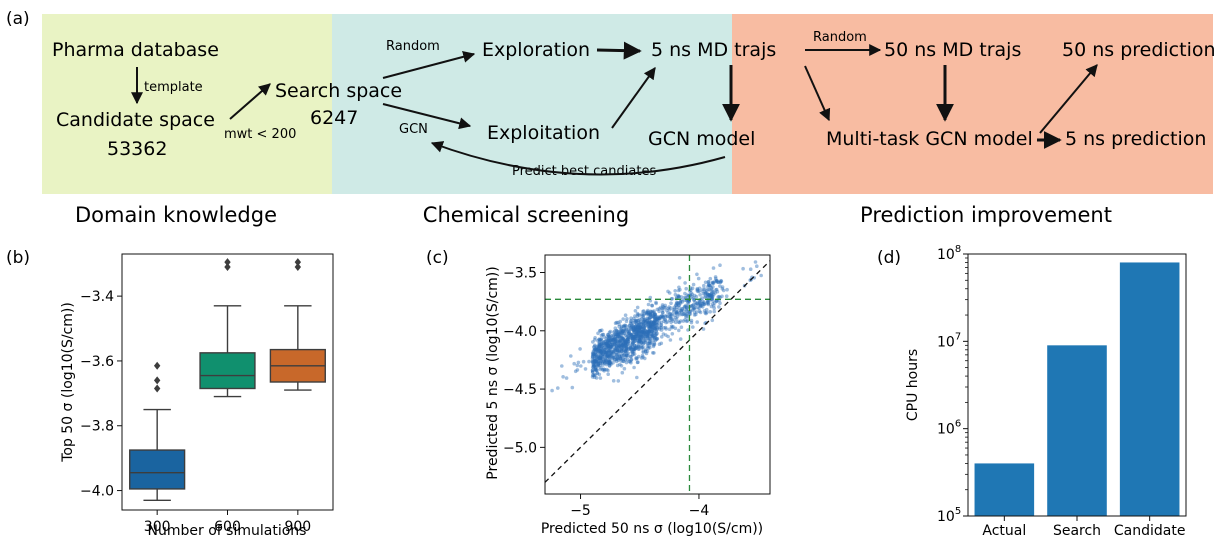 The height and width of the screenshot is (539, 1217). Describe the element at coordinates (532, 104) in the screenshot. I see `chemical-screening-background` at that location.